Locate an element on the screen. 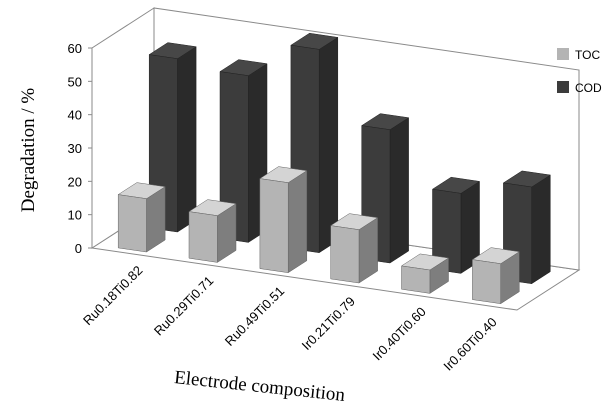  x-tick-label: Ir0.60Ti0.40 is located at coordinates (469, 343).